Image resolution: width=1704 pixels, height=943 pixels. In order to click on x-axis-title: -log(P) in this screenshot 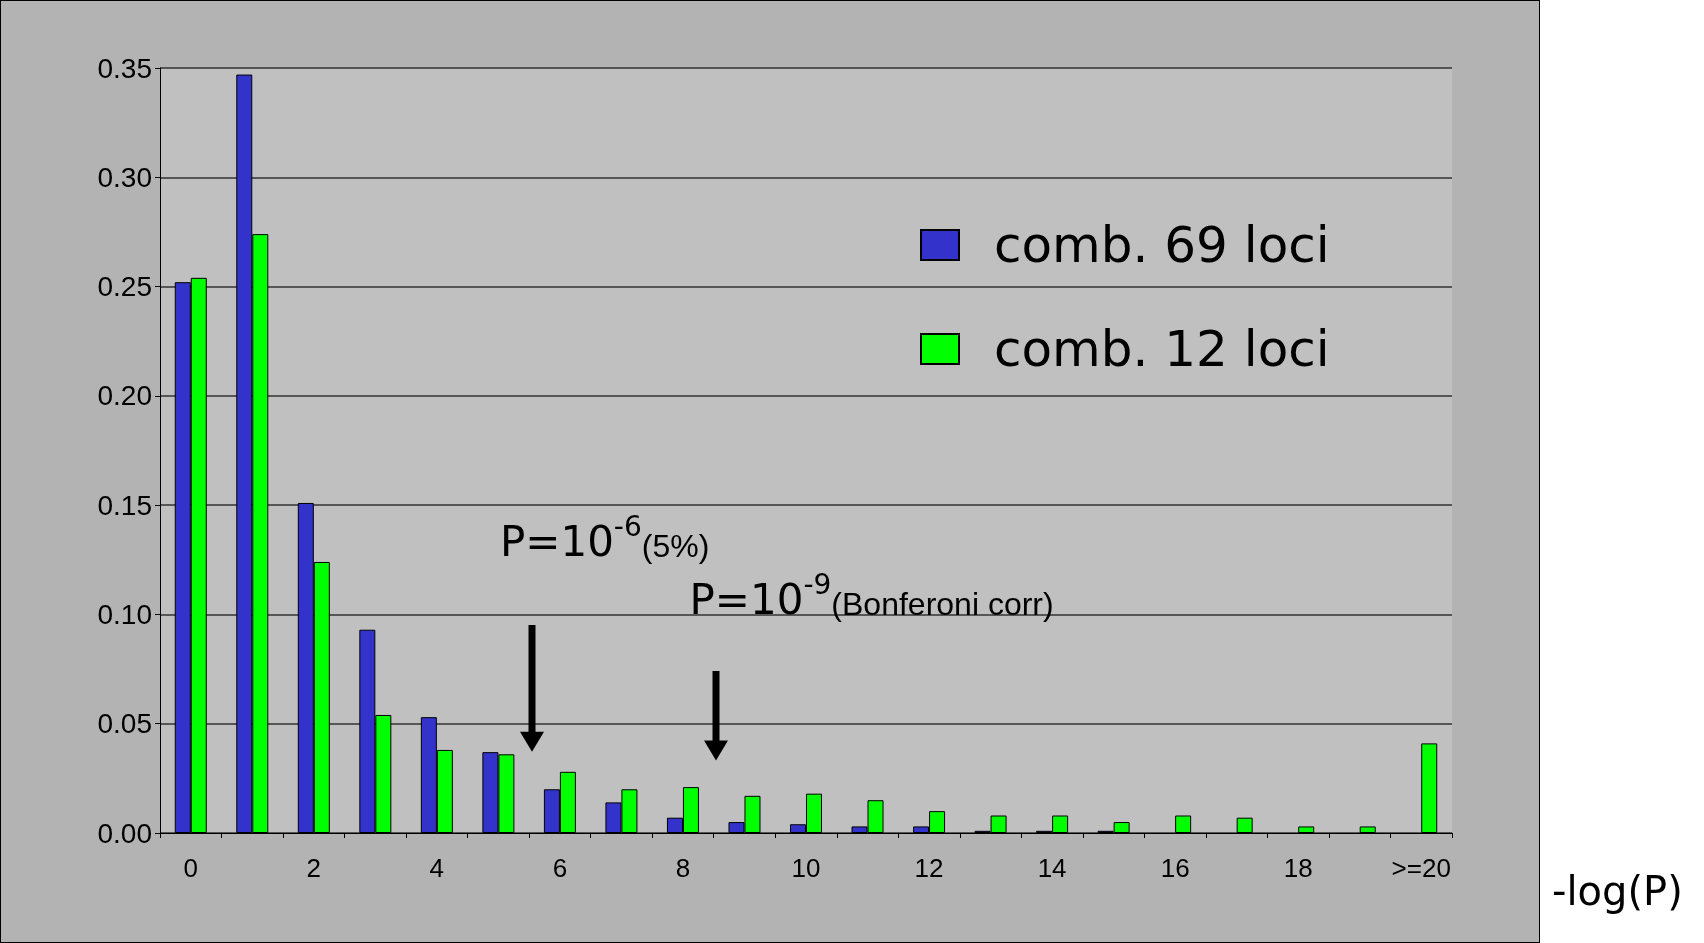, I will do `click(1617, 891)`.